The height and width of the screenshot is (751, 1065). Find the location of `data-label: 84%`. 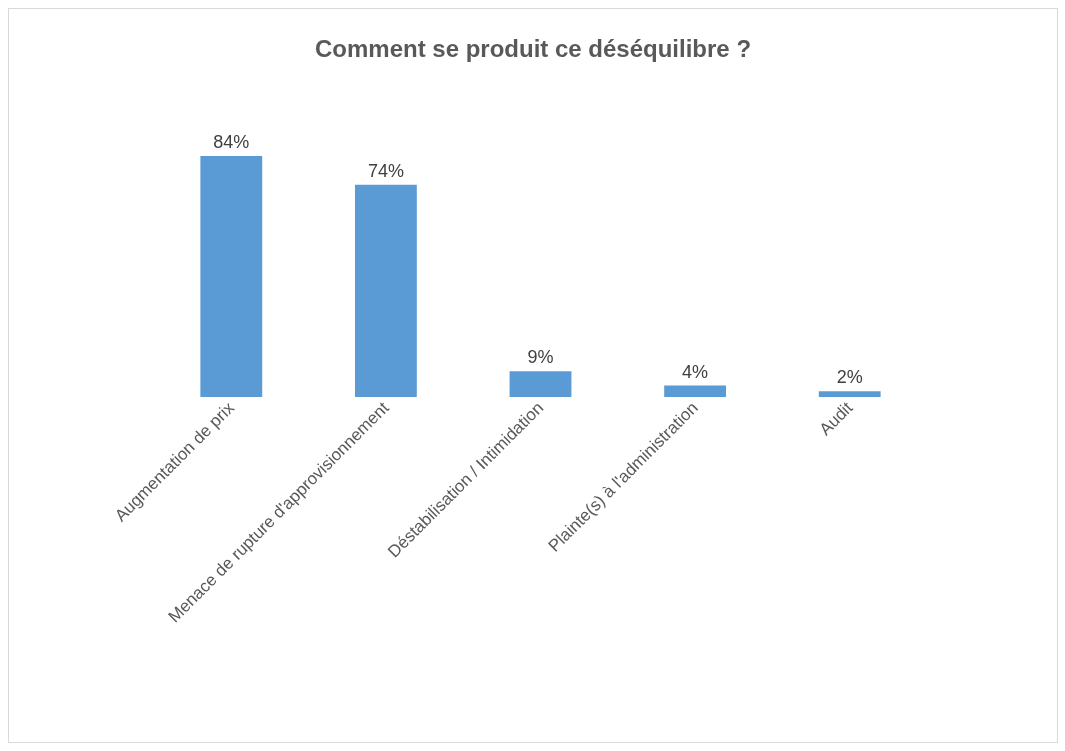

data-label: 84% is located at coordinates (231, 142).